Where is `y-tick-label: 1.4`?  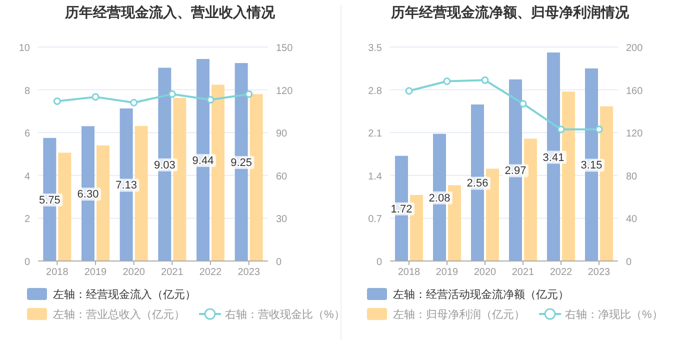 y-tick-label: 1.4 is located at coordinates (375, 176).